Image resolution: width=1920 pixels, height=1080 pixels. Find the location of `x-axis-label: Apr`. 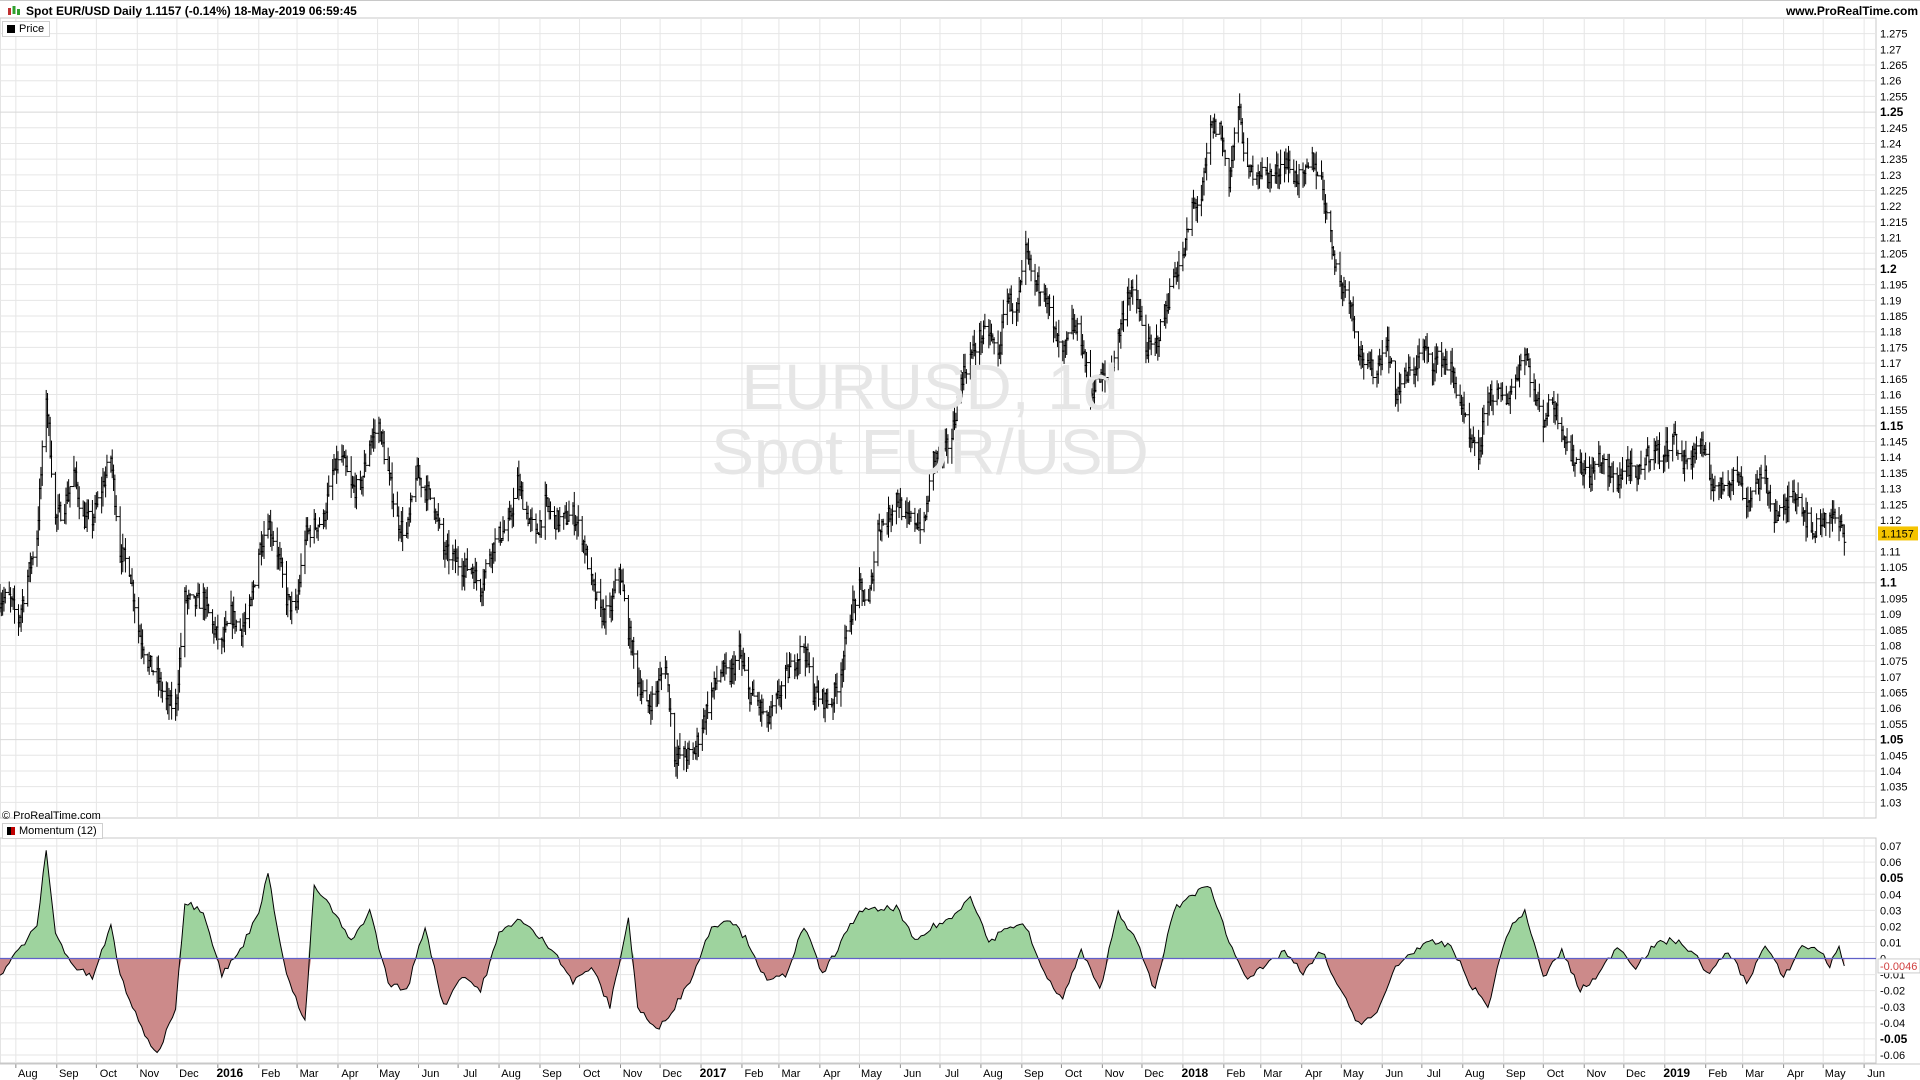

x-axis-label: Apr is located at coordinates (831, 1074).